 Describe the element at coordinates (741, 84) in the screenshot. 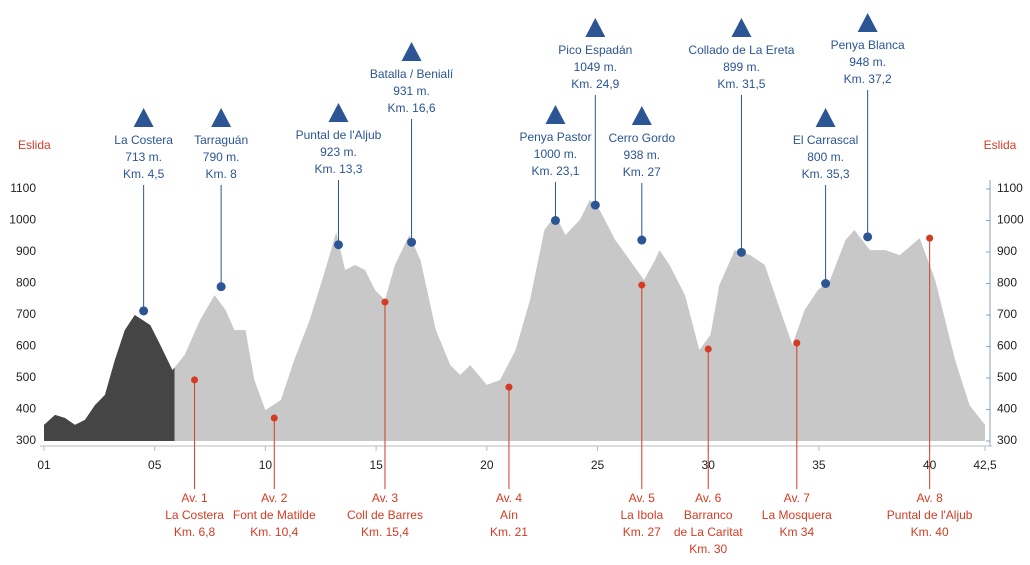

I see `peak-km: Km. 31,5` at that location.